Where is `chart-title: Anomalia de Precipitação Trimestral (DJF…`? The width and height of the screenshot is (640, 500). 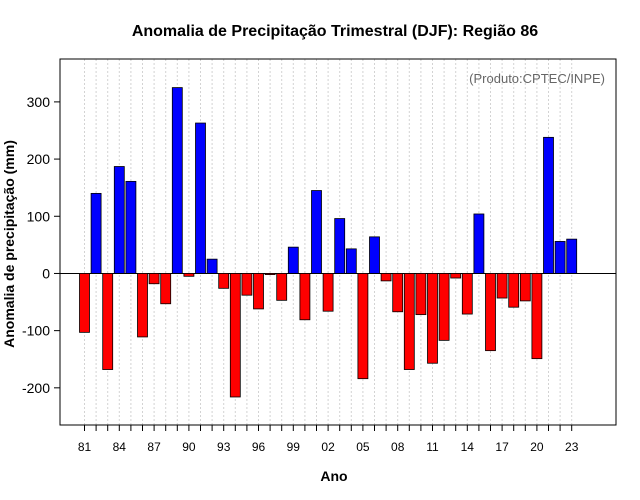 chart-title: Anomalia de Precipitação Trimestral (DJF… is located at coordinates (335, 31).